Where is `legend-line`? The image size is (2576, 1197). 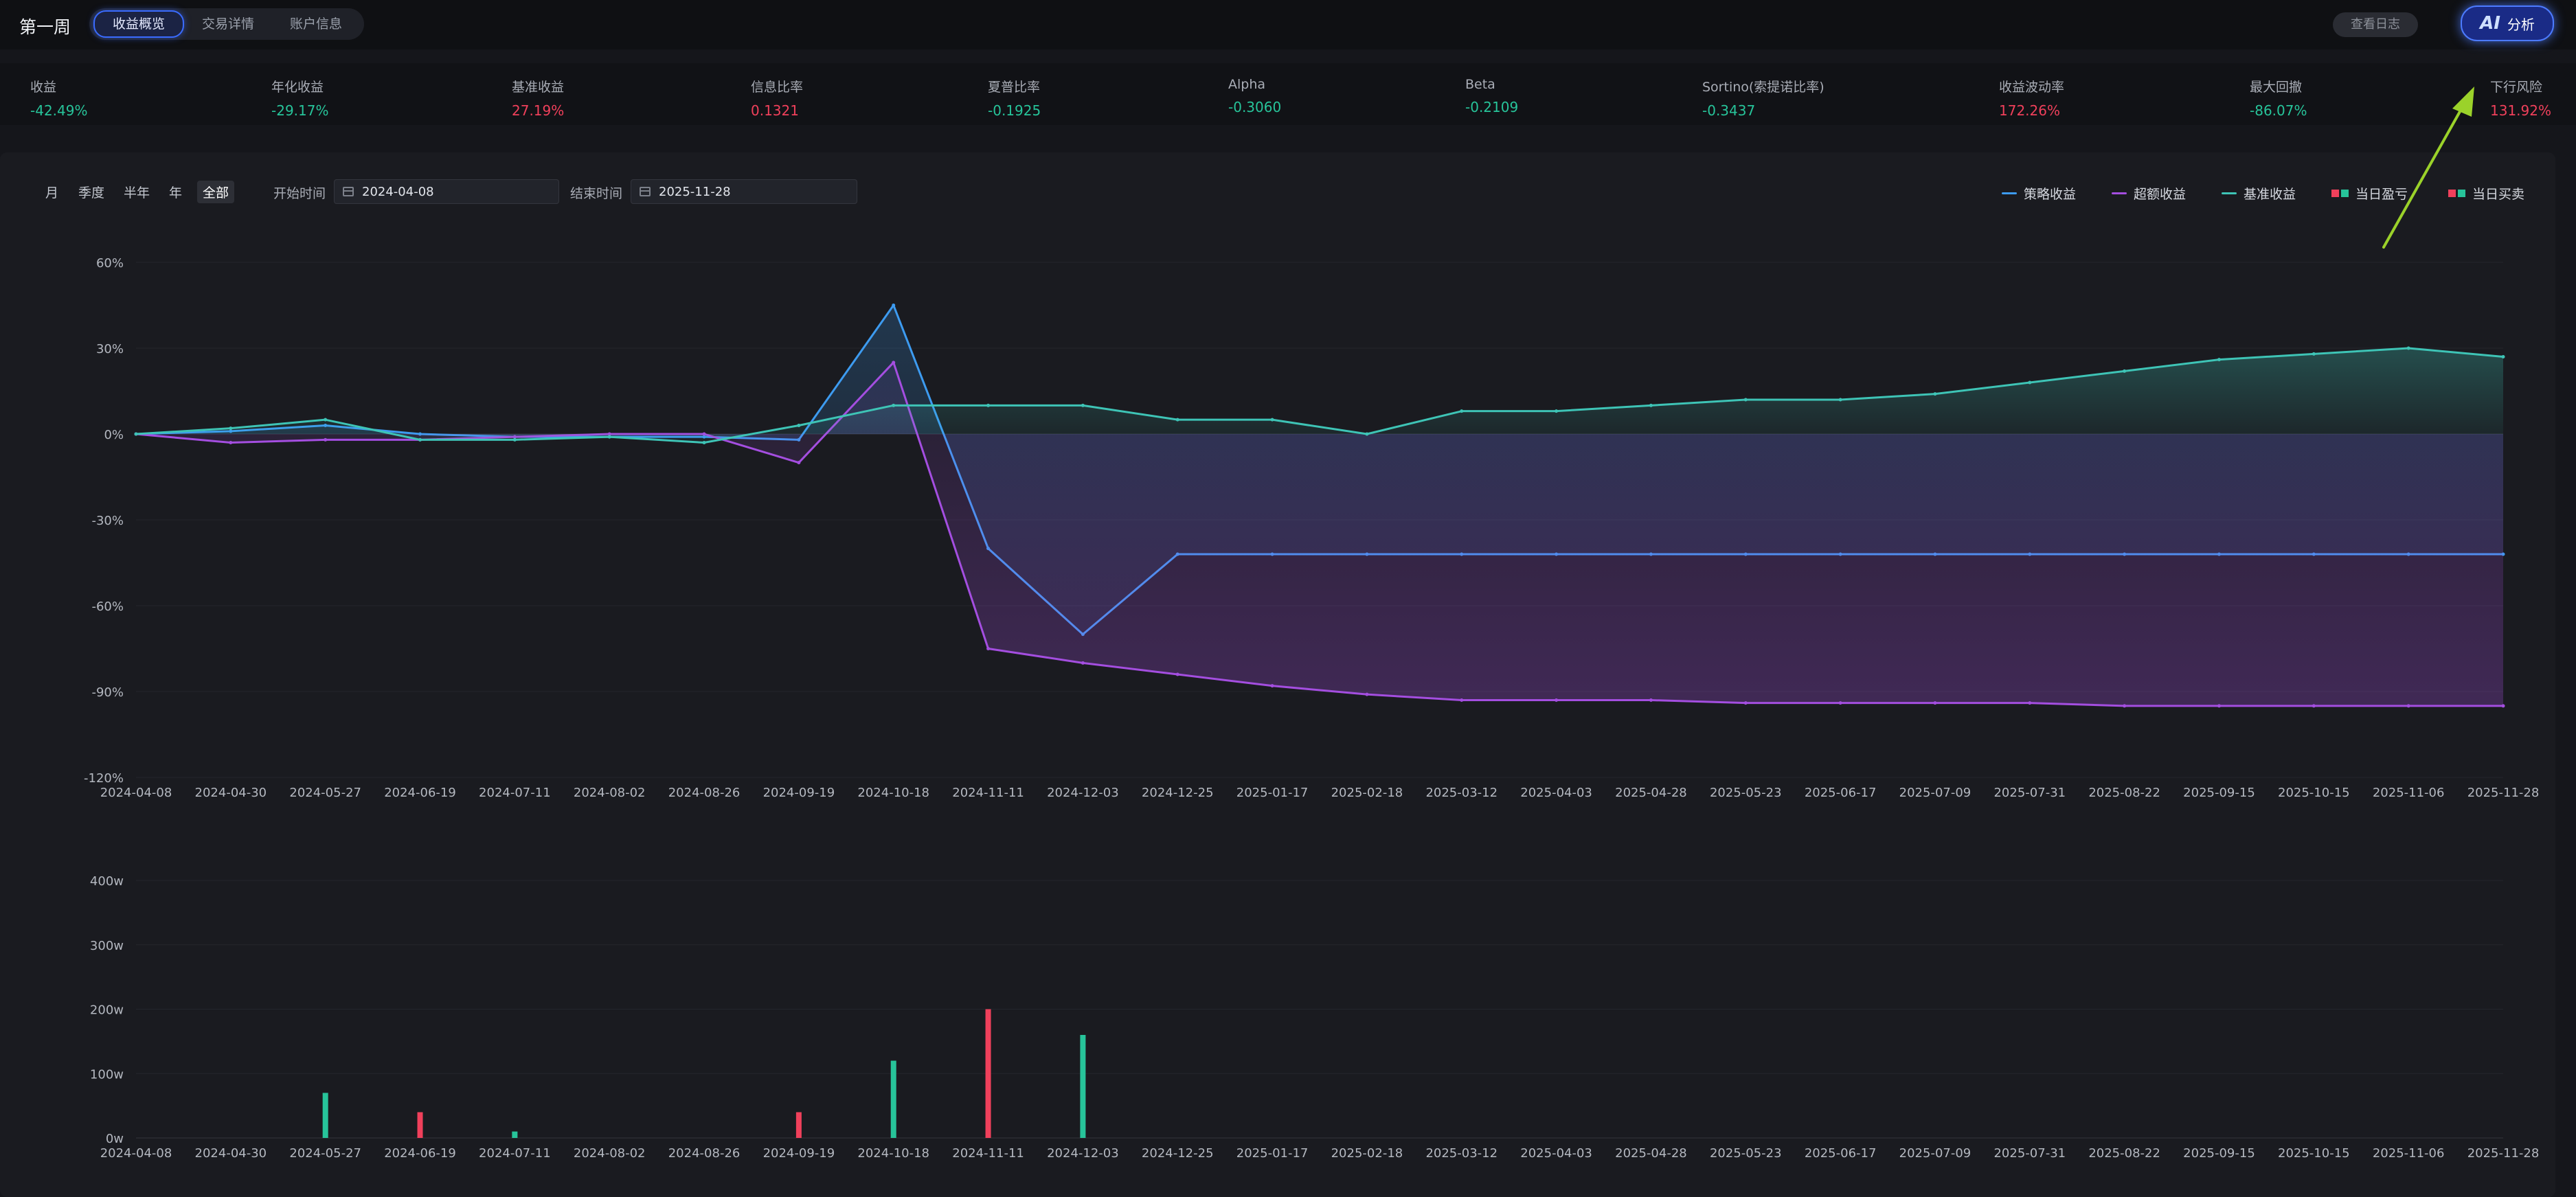
legend-line is located at coordinates (2119, 193).